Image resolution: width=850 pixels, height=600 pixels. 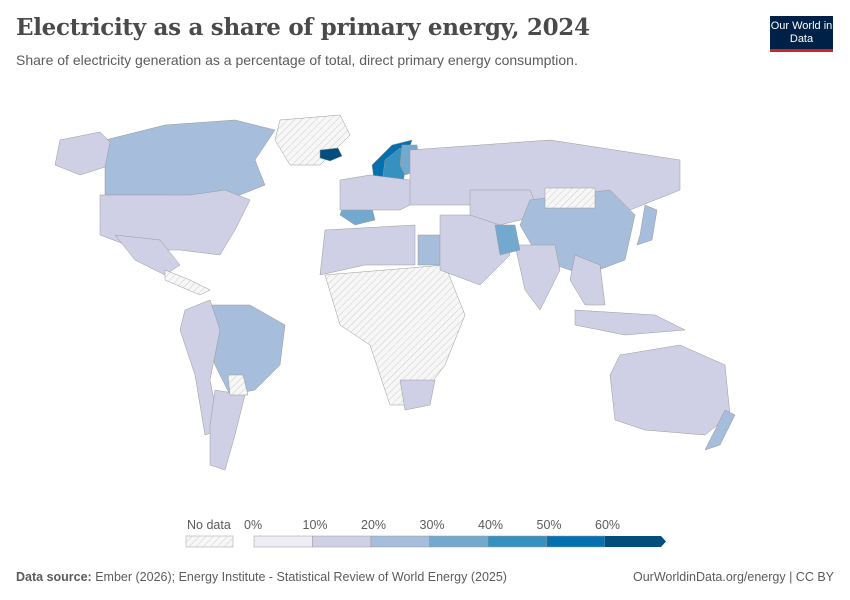 What do you see at coordinates (507, 240) in the screenshot?
I see `country-pakistan` at bounding box center [507, 240].